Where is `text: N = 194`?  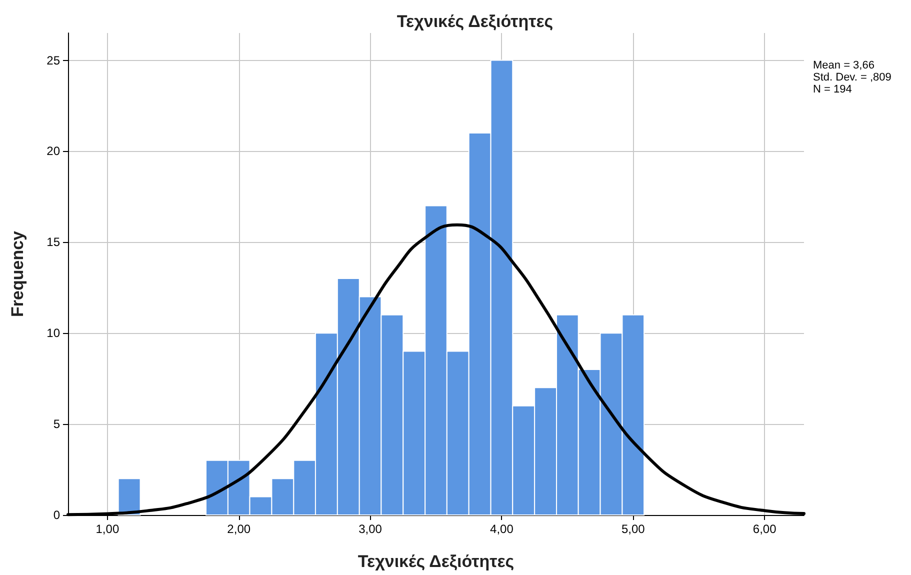 text: N = 194 is located at coordinates (832, 90).